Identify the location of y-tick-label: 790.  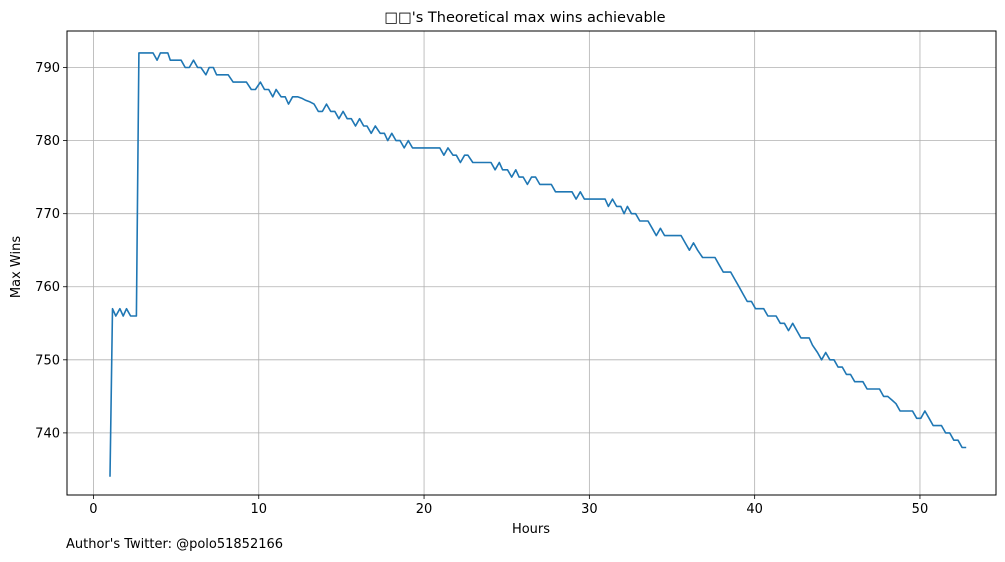
(47, 68).